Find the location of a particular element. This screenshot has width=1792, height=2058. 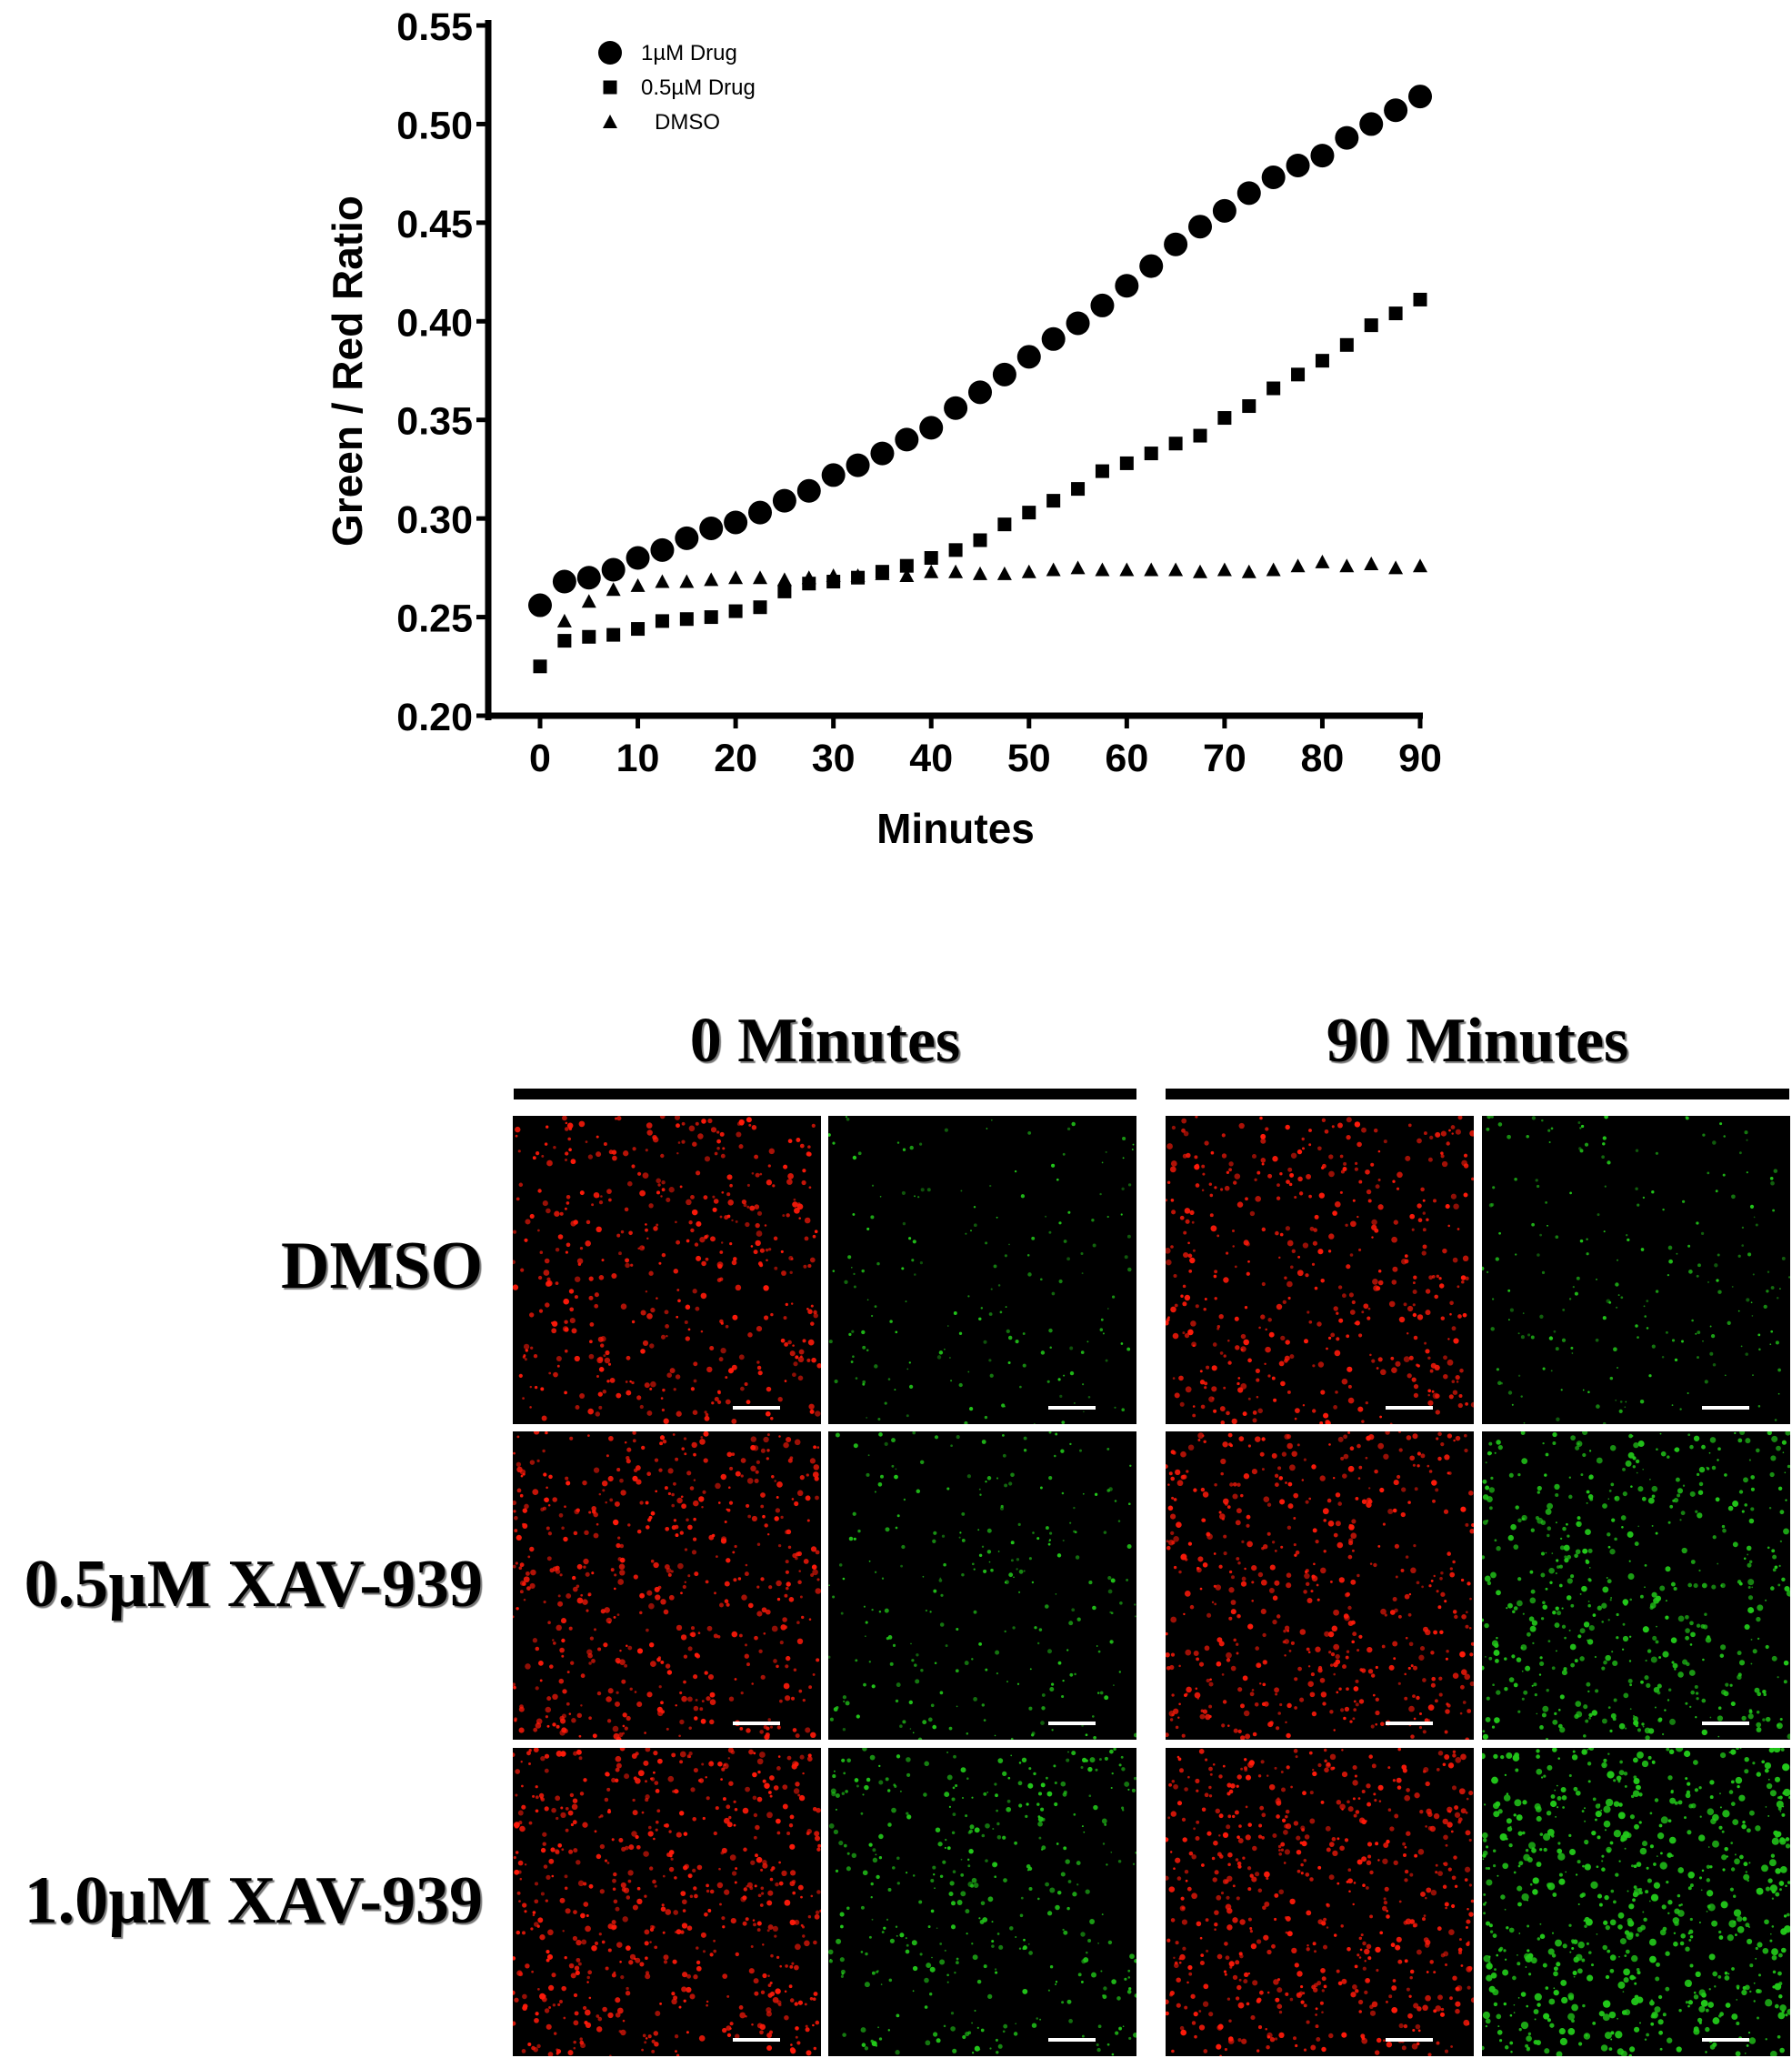

micrograph-red-90min-row2 is located at coordinates (1320, 1585).